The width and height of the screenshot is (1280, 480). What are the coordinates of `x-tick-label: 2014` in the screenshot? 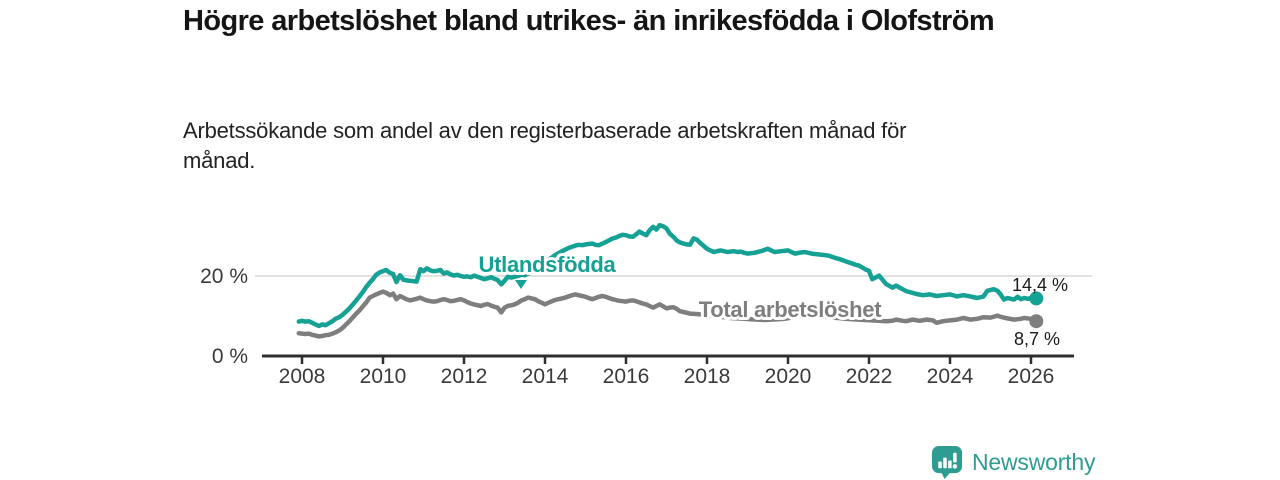 It's located at (545, 376).